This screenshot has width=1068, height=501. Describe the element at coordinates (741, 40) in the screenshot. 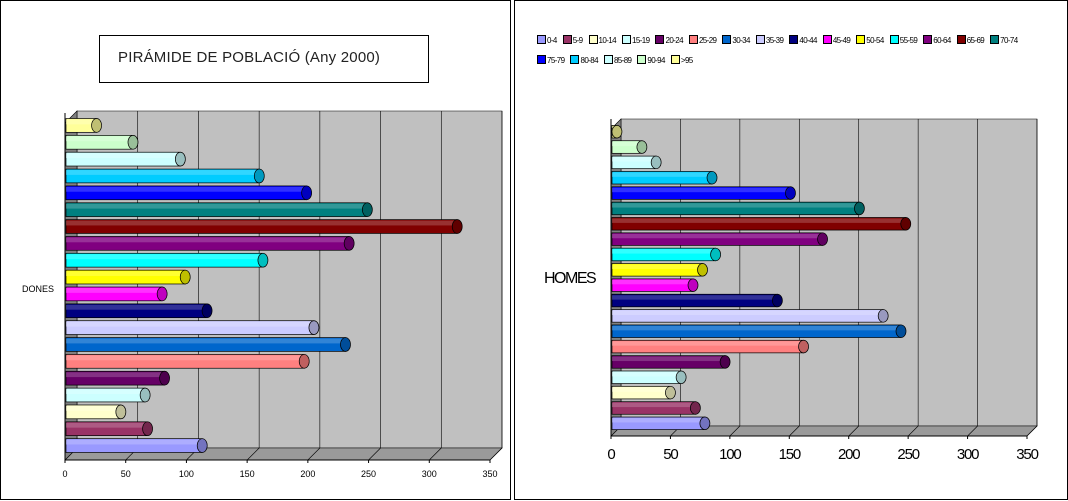

I see `legend-label: 30-34` at that location.